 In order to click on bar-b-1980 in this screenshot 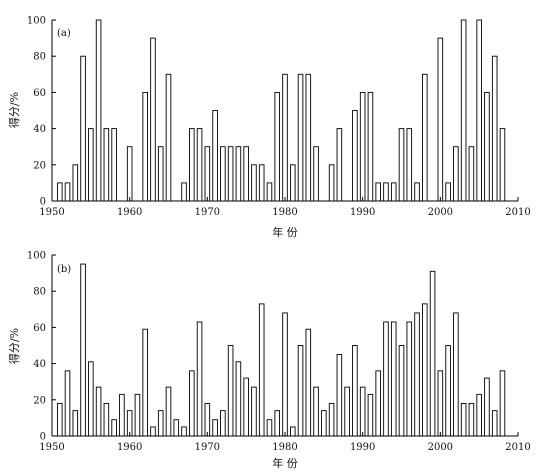, I will do `click(285, 374)`.